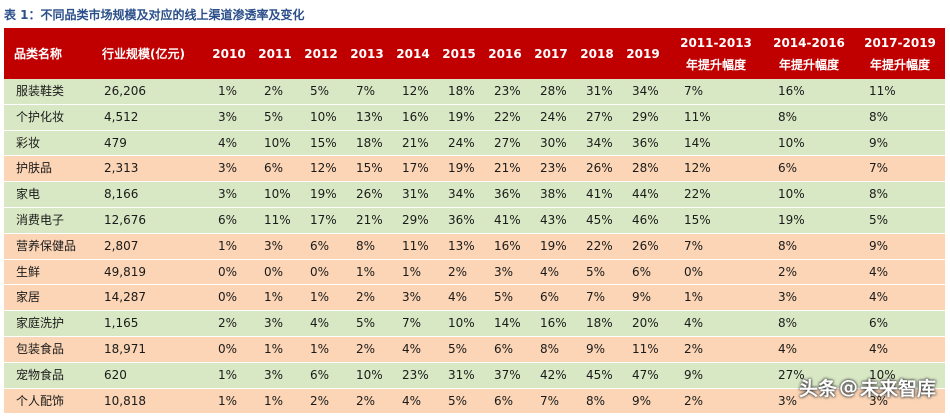 The width and height of the screenshot is (950, 417). What do you see at coordinates (125, 297) in the screenshot?
I see `row-market-size: 14,287` at bounding box center [125, 297].